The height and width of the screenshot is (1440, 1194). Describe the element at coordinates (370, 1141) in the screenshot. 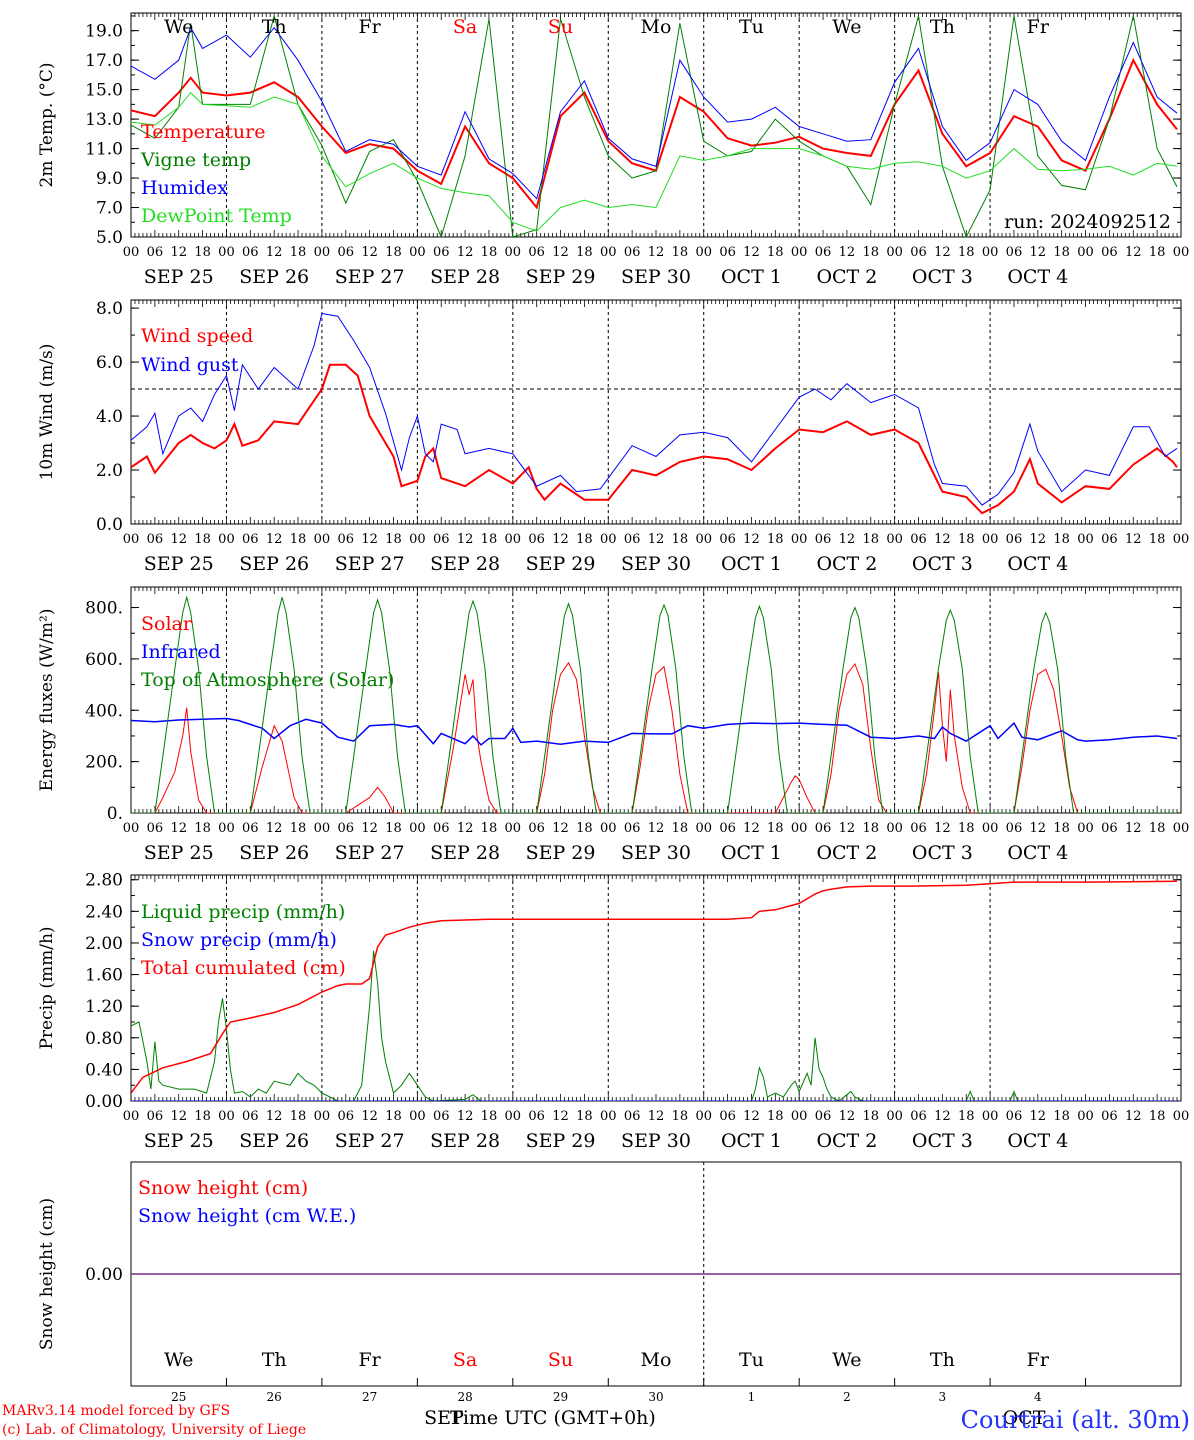

I see `date-label: SEP 27` at that location.